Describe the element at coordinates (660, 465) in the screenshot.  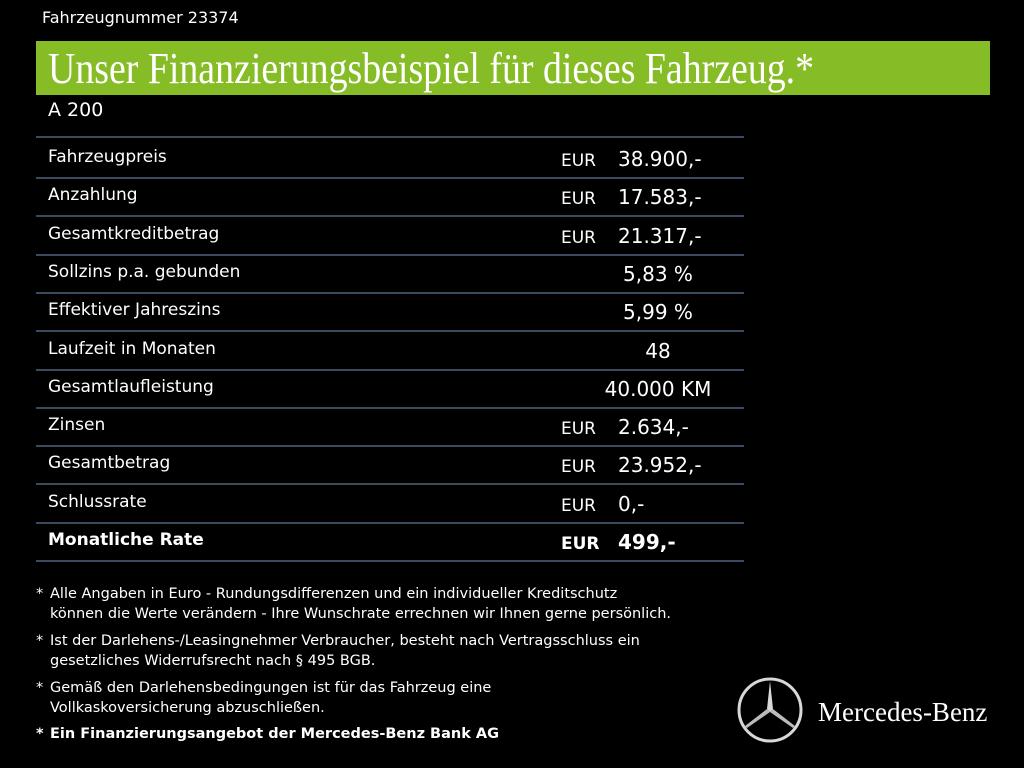
I see `row-value: 23.952,-` at that location.